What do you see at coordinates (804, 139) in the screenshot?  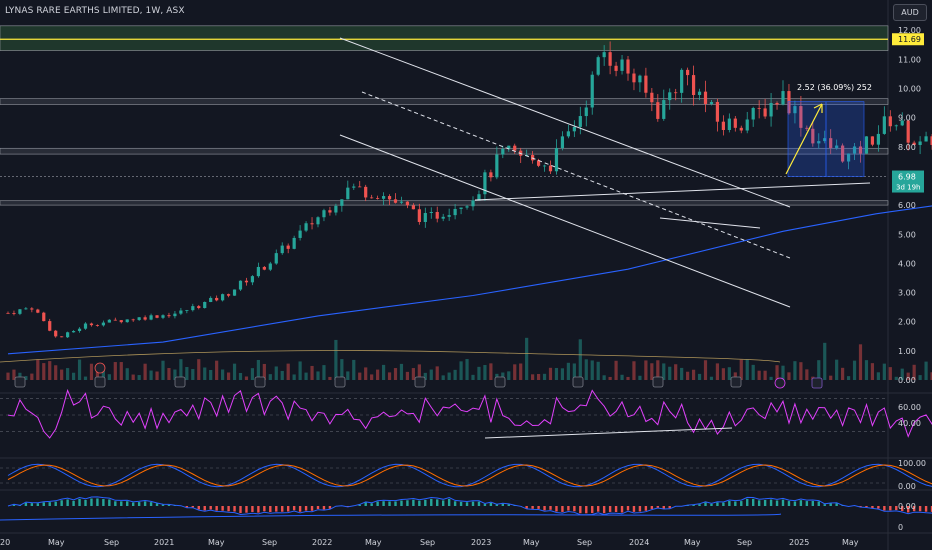 I see `projection-arrow` at bounding box center [804, 139].